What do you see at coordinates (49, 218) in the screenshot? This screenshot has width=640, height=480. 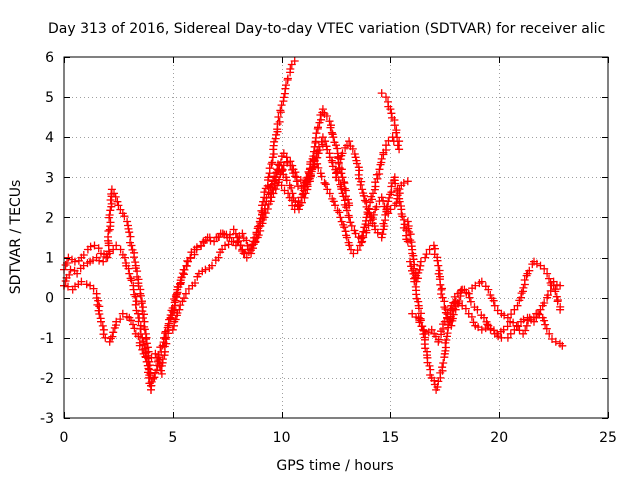 I see `y-tick-label: 2` at bounding box center [49, 218].